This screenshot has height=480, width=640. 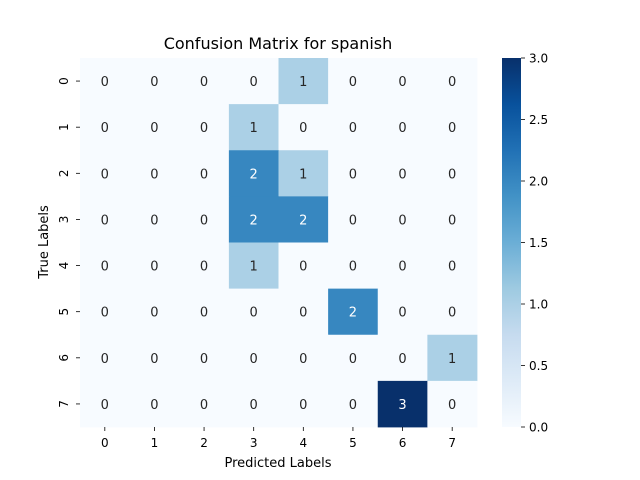 I want to click on y-tick-label: 4, so click(x=64, y=266).